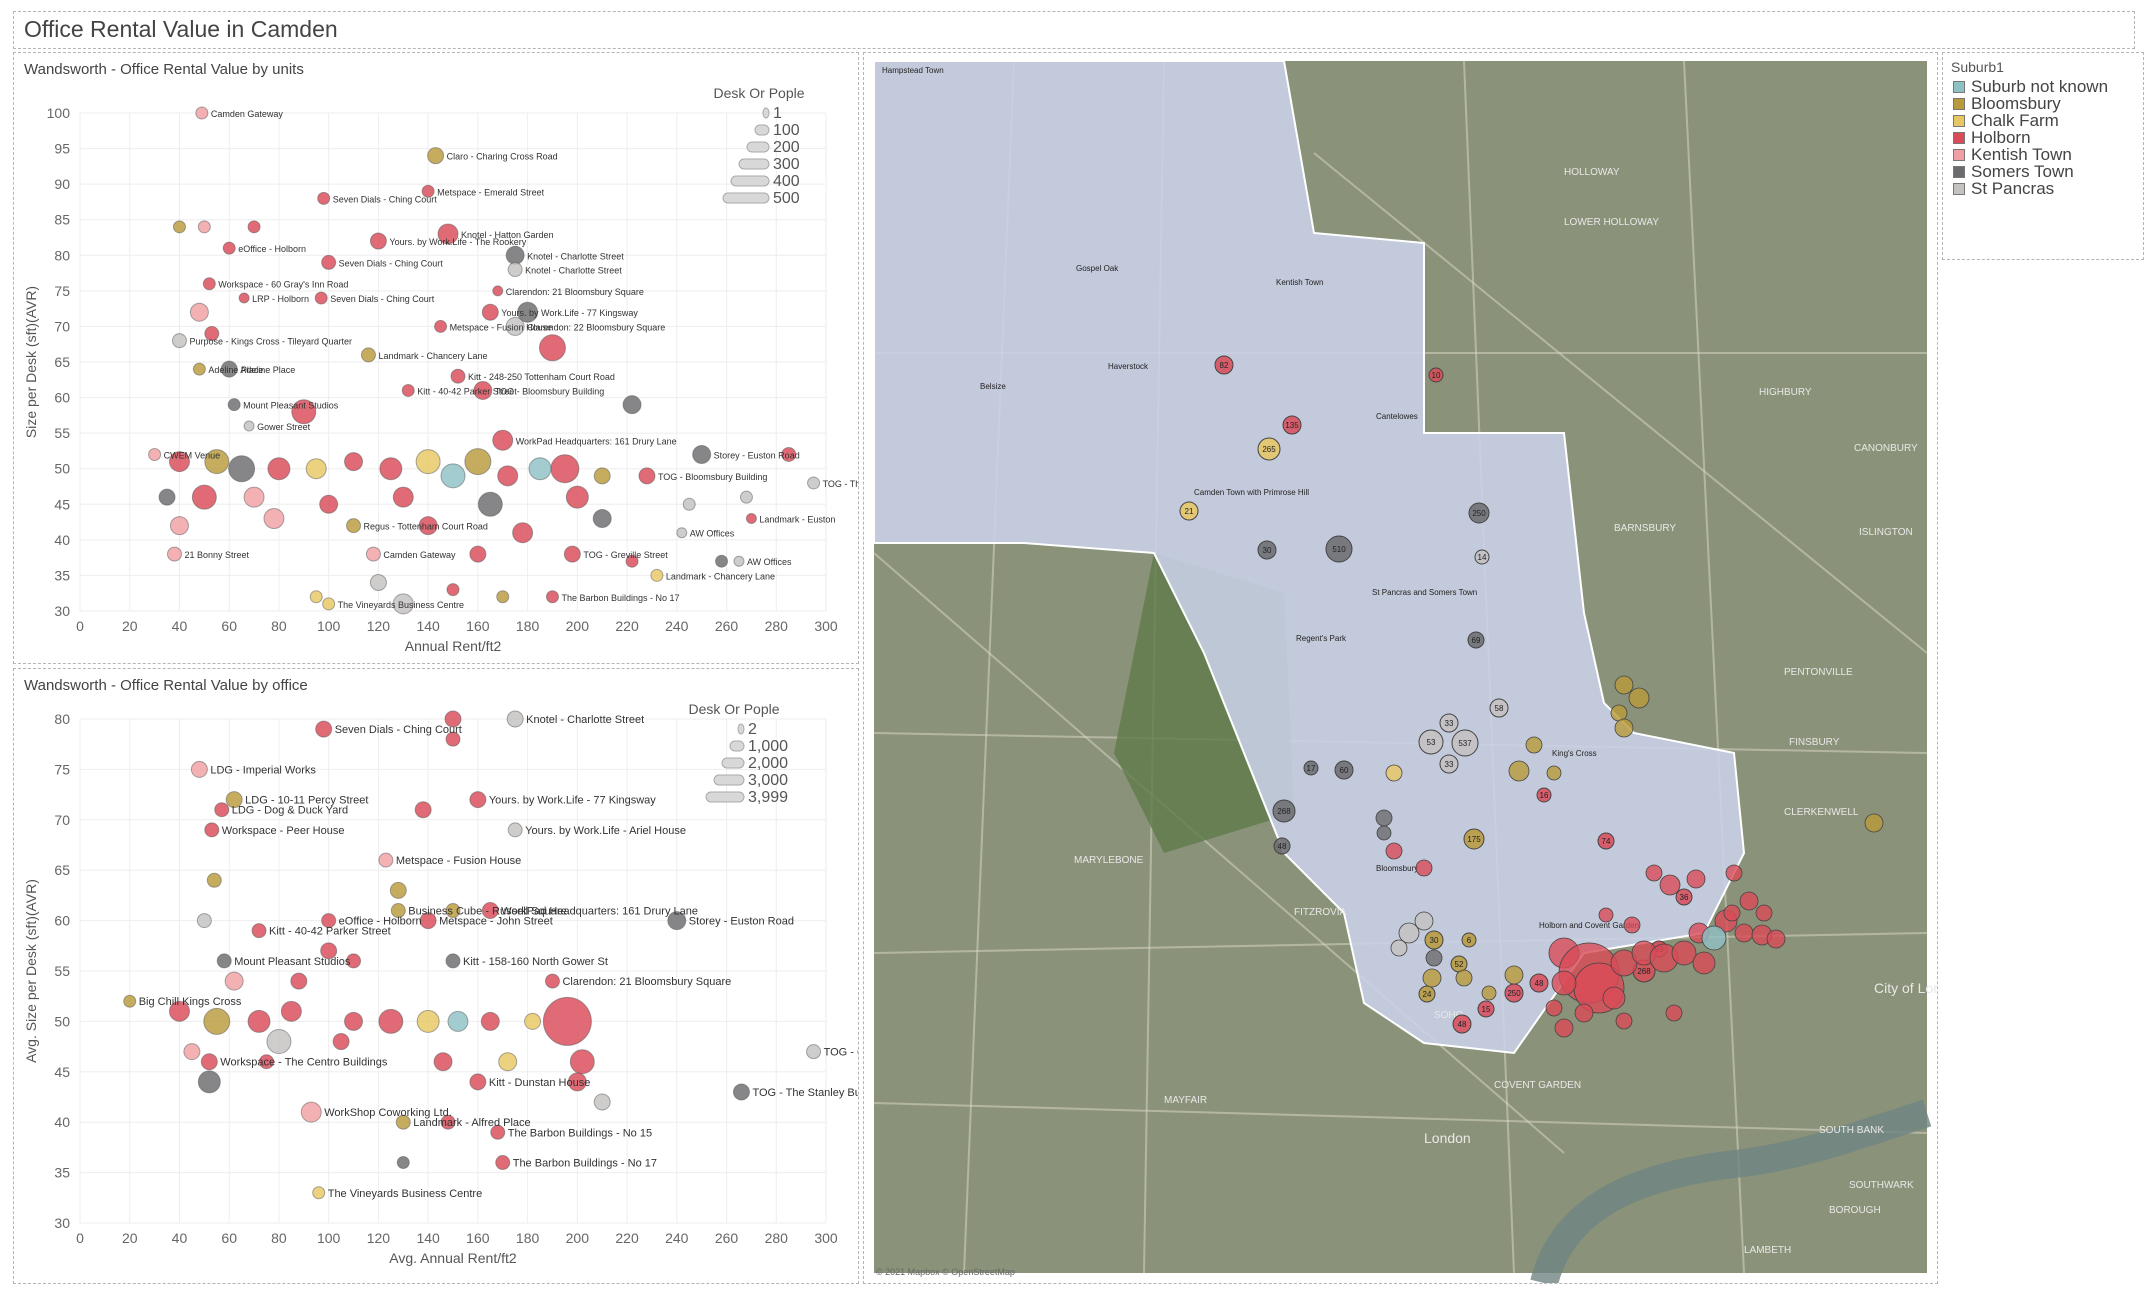 The width and height of the screenshot is (2148, 1298). I want to click on legend-item: Holborn, so click(1992, 137).